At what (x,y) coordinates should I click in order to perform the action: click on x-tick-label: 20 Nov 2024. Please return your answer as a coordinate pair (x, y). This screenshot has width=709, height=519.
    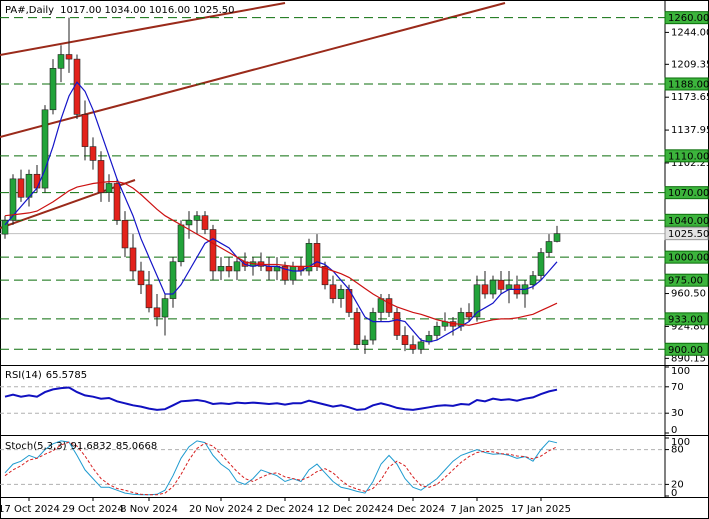
    Looking at the image, I should click on (221, 509).